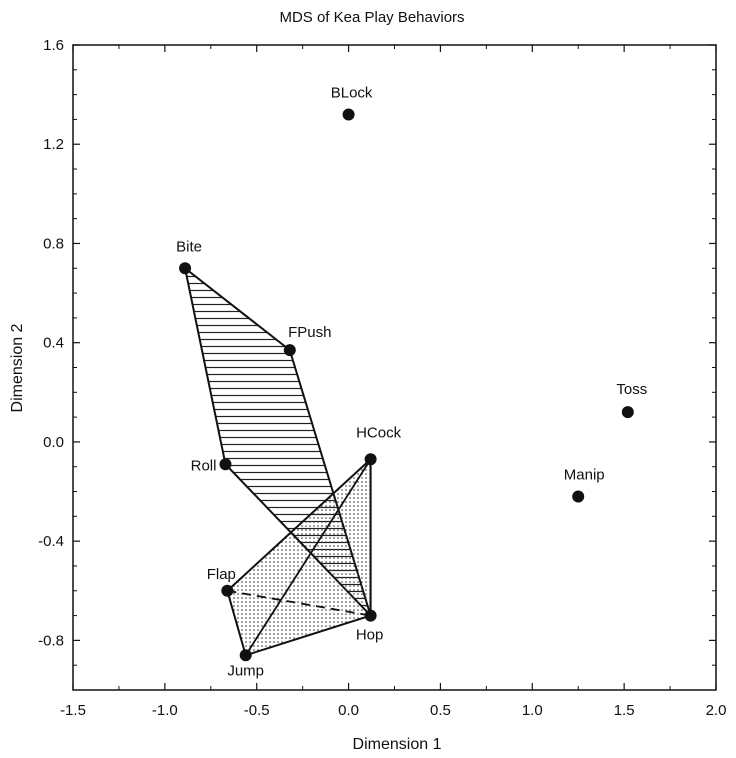  I want to click on x-axis-title: Dimension 1, so click(397, 744).